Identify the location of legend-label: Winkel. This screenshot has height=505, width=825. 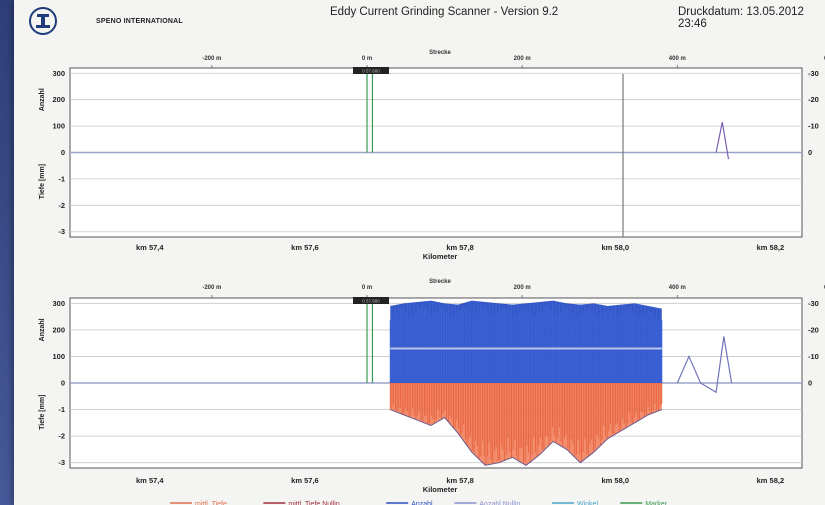
(587, 503).